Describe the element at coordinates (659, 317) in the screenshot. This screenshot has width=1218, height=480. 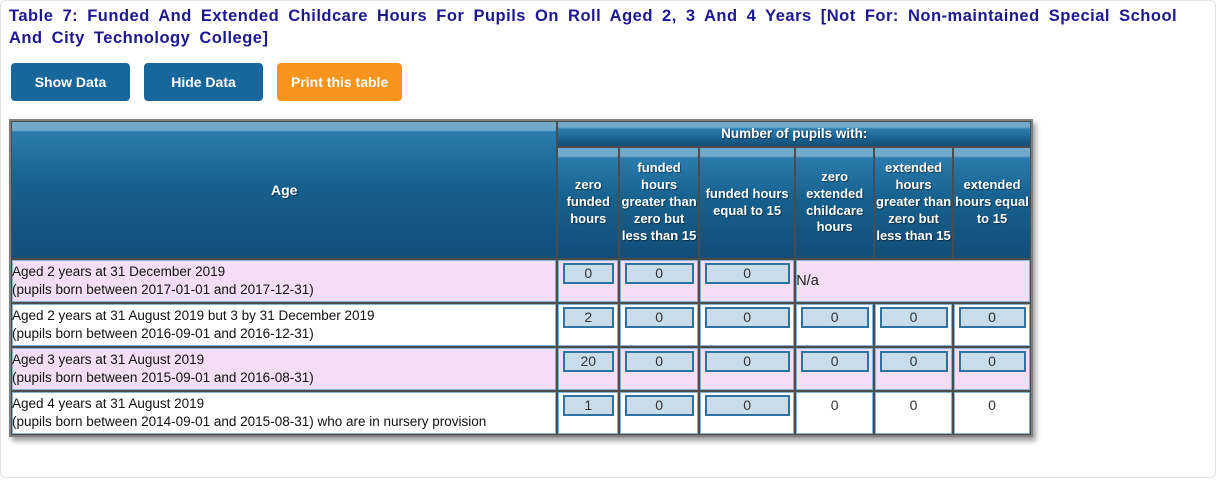
I see `cell-input-r2c2` at that location.